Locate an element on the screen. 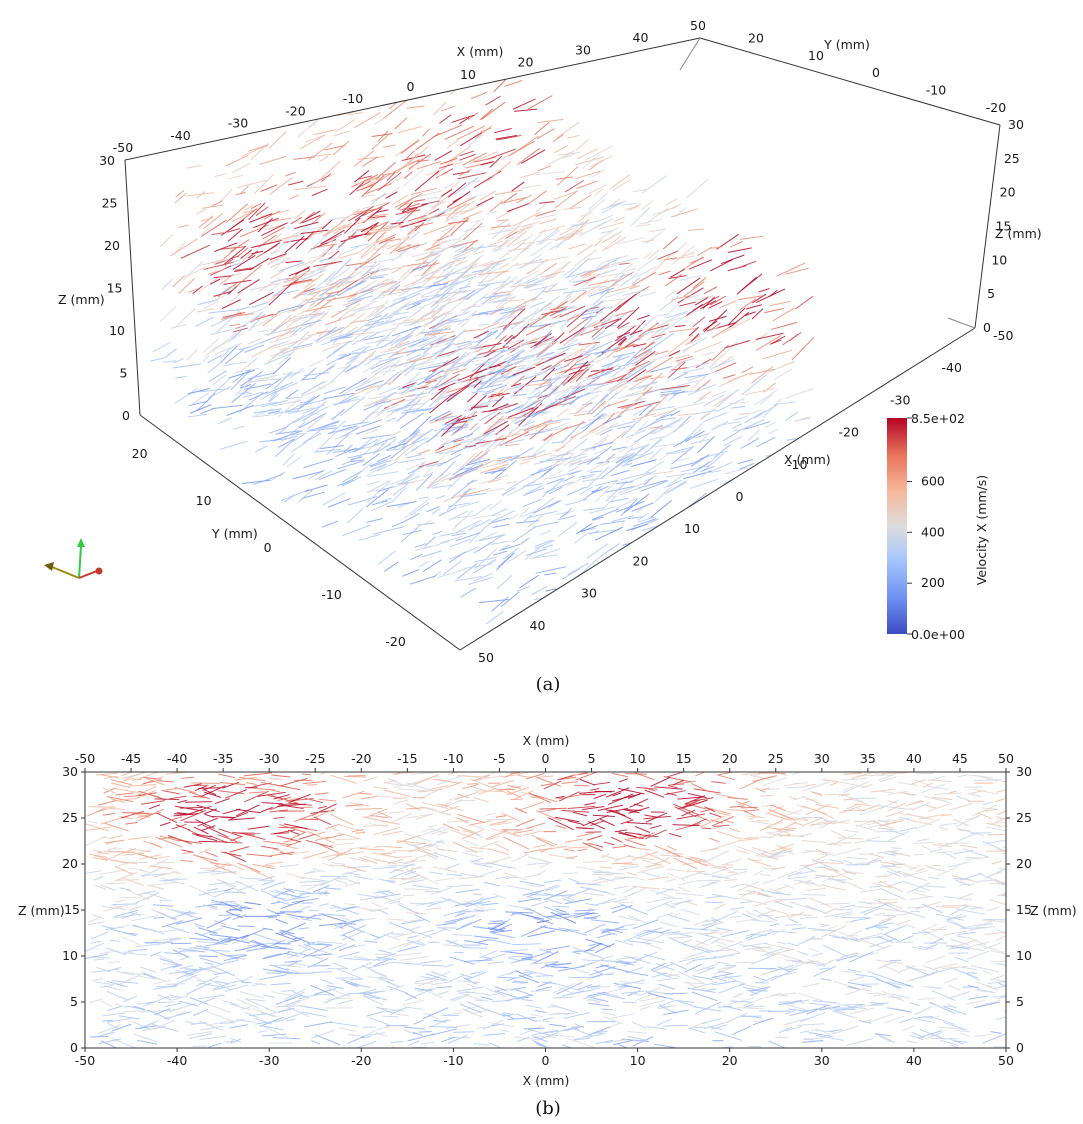 The width and height of the screenshot is (1083, 1124). panel-a-x-top-tick: 50 is located at coordinates (698, 25).